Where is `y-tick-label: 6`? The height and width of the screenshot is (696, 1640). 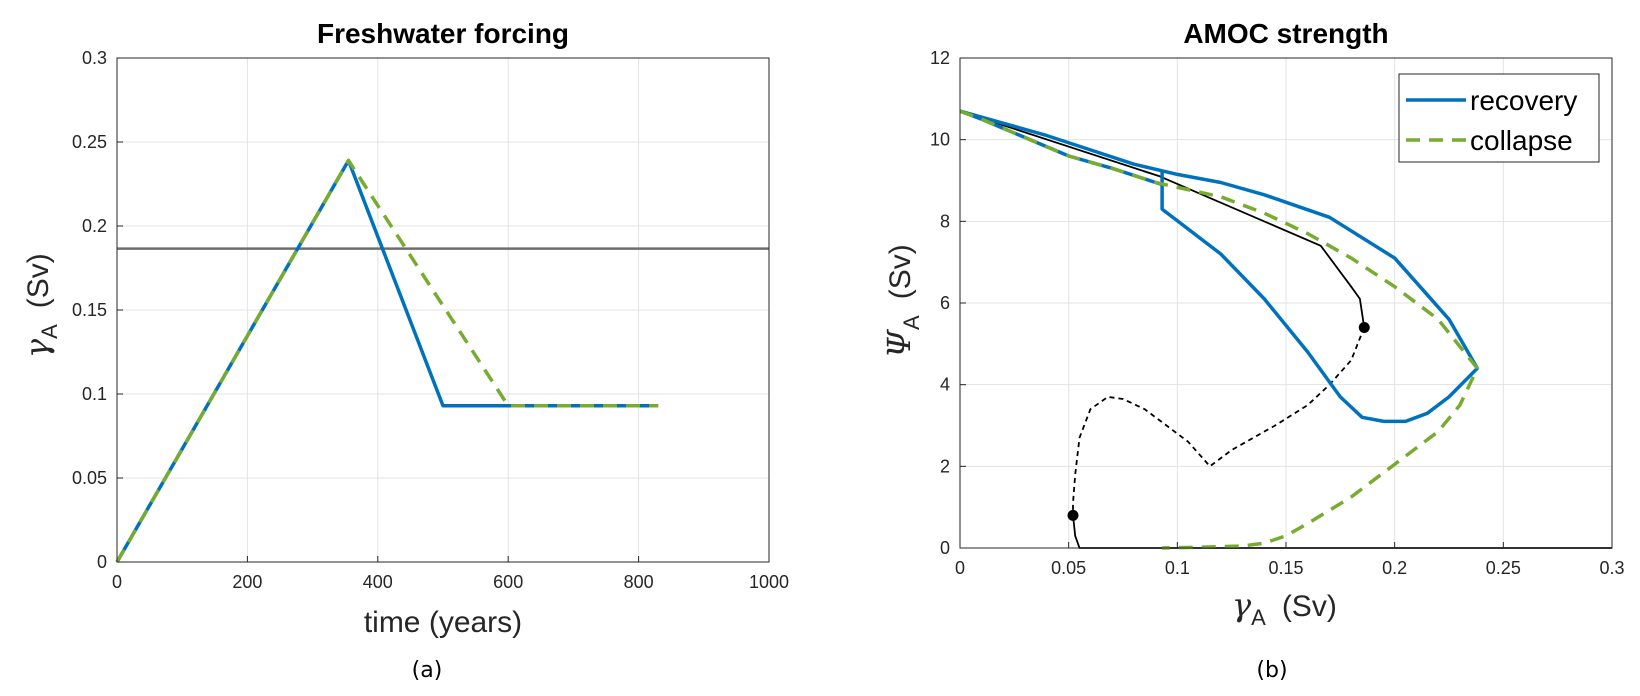
y-tick-label: 6 is located at coordinates (945, 303).